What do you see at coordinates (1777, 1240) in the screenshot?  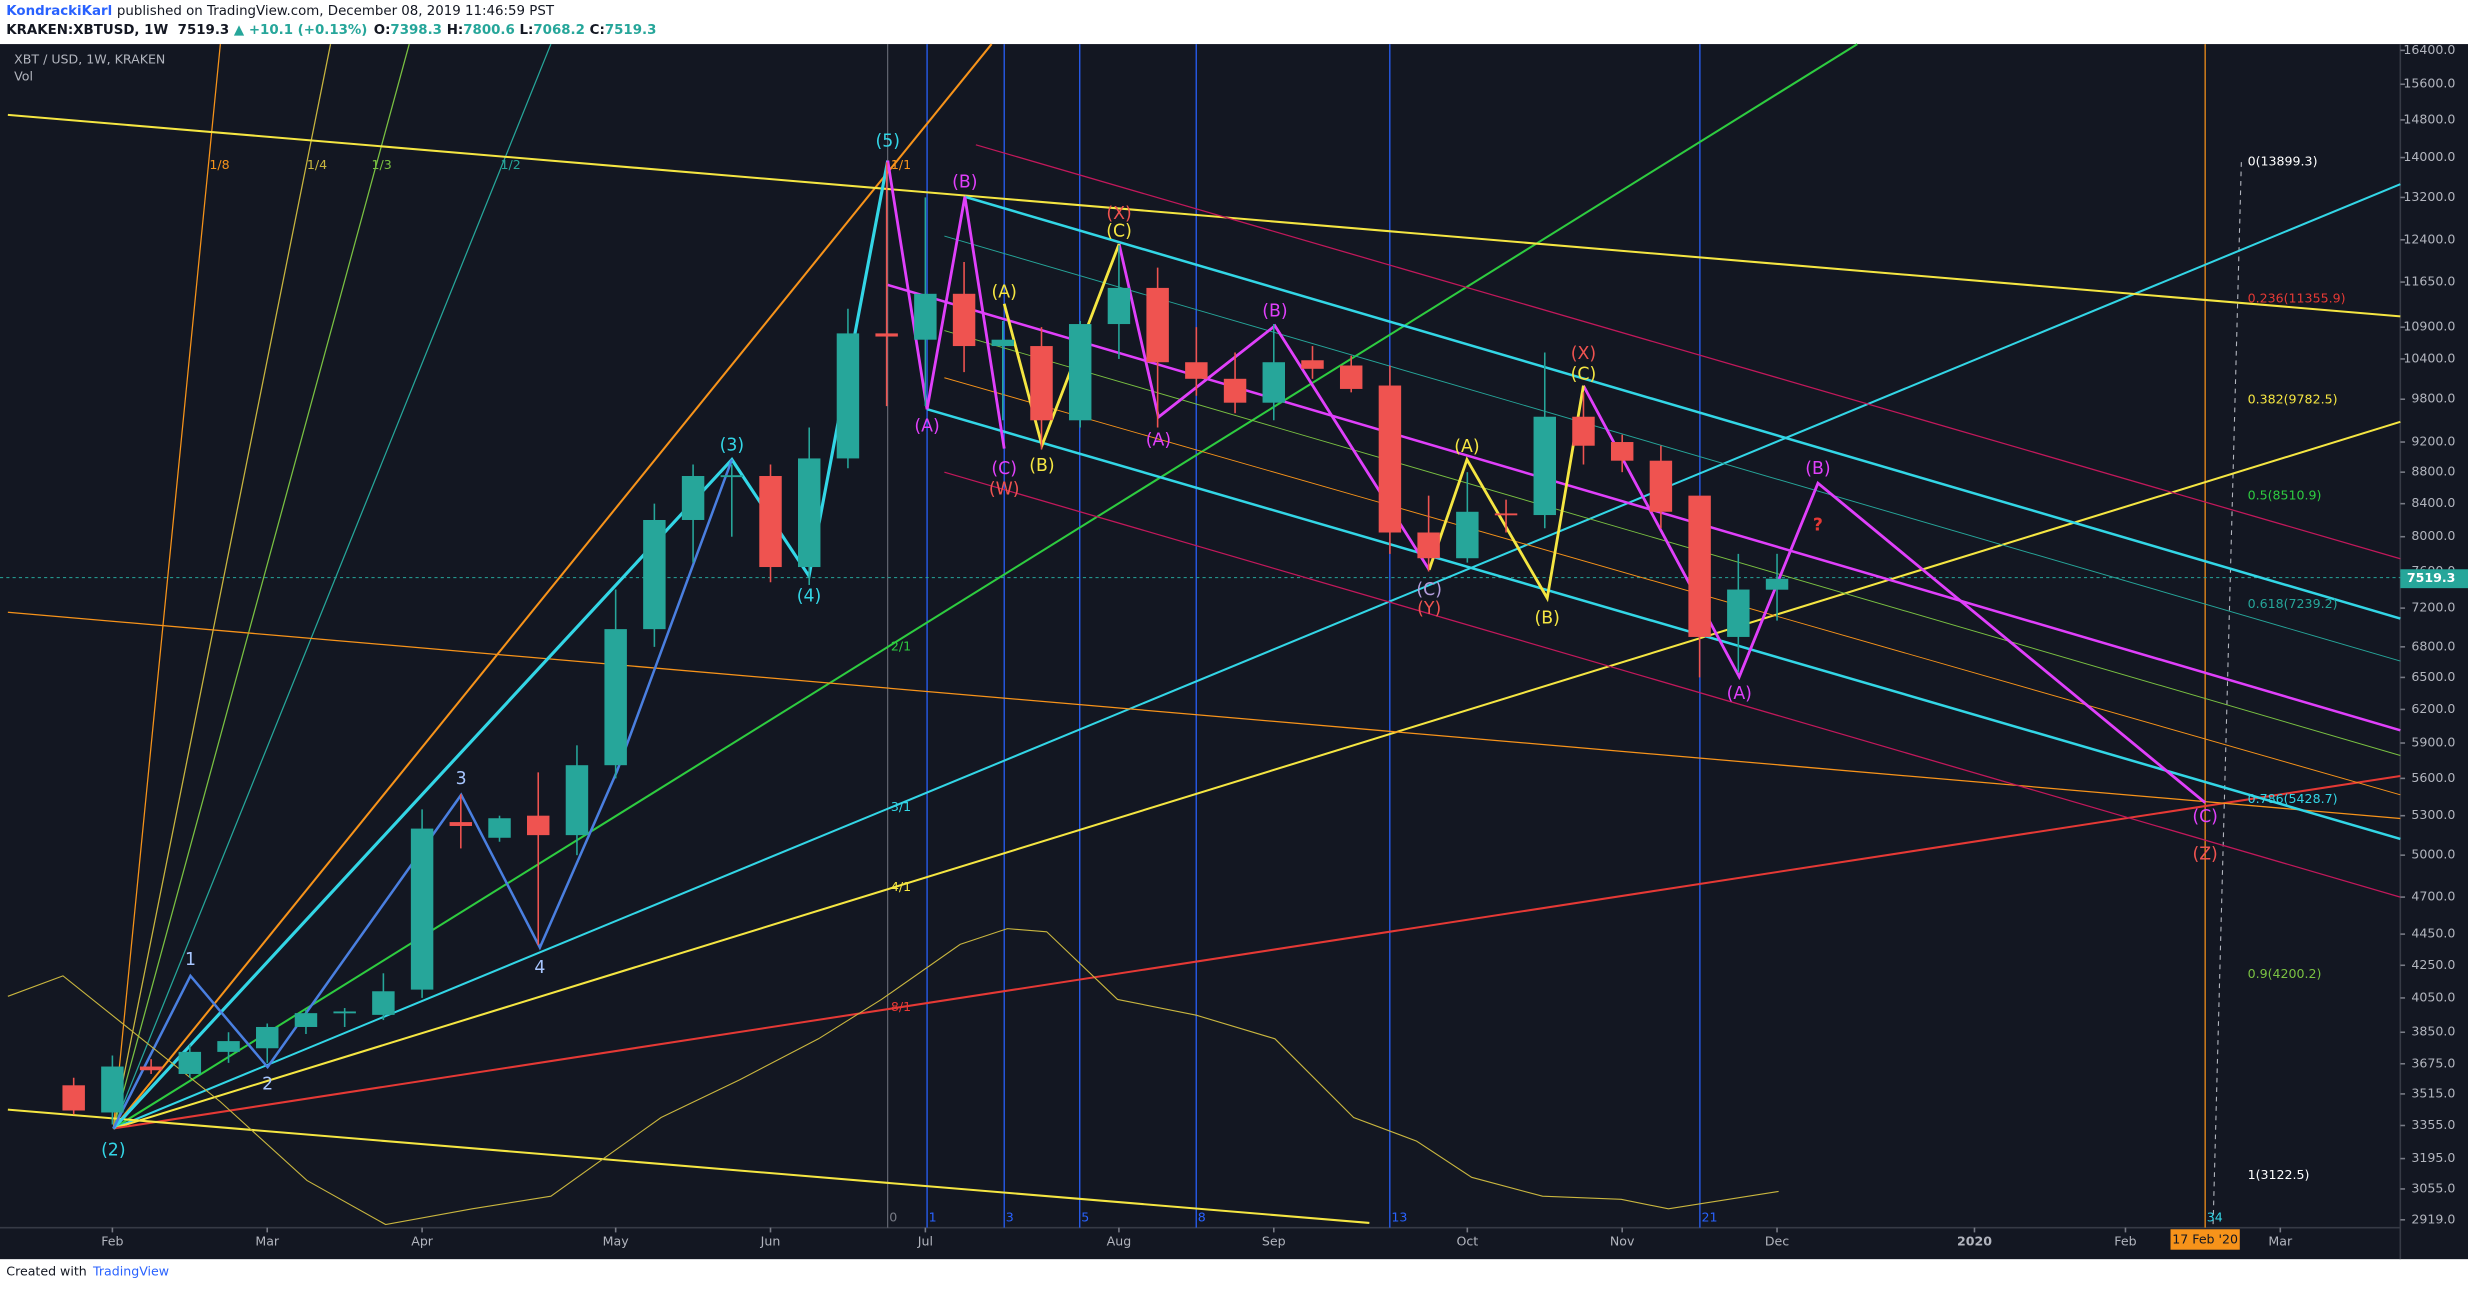 I see `x-tick-label: Dec` at bounding box center [1777, 1240].